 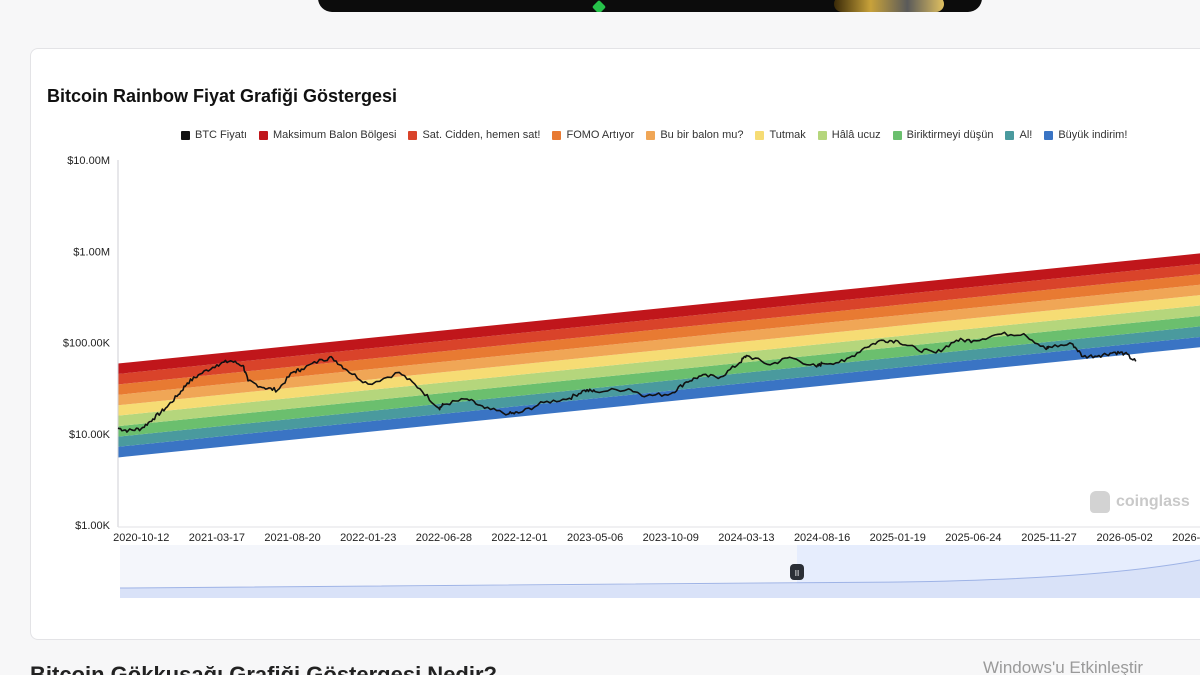 What do you see at coordinates (1048, 538) in the screenshot?
I see `x-tick-label: 2025-11-27` at bounding box center [1048, 538].